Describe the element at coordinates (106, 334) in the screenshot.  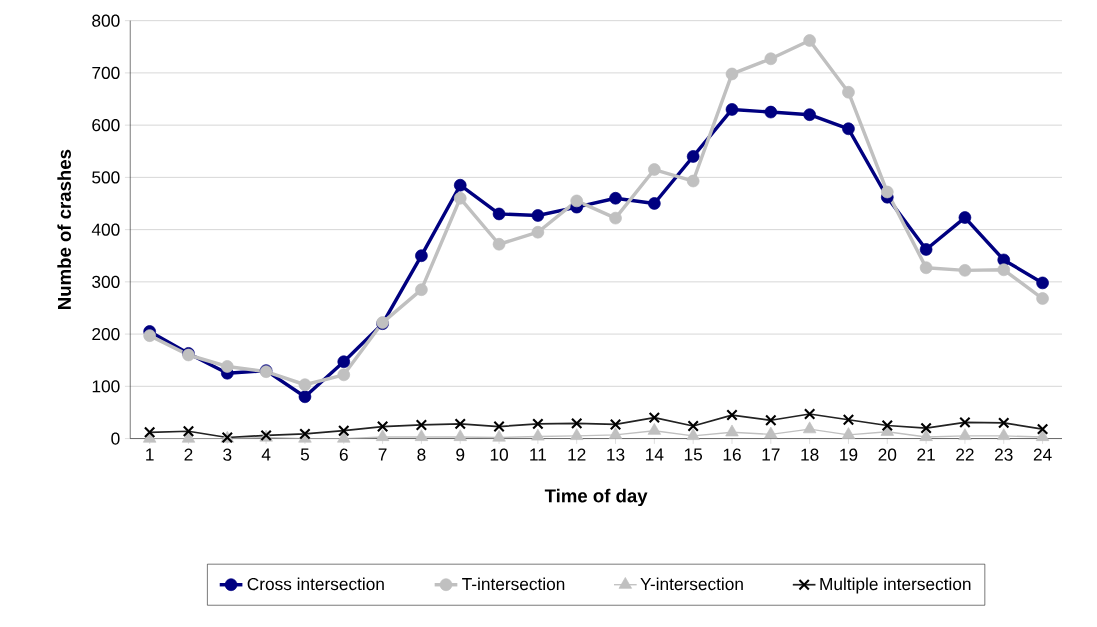
I see `y-tick-label: 200` at that location.